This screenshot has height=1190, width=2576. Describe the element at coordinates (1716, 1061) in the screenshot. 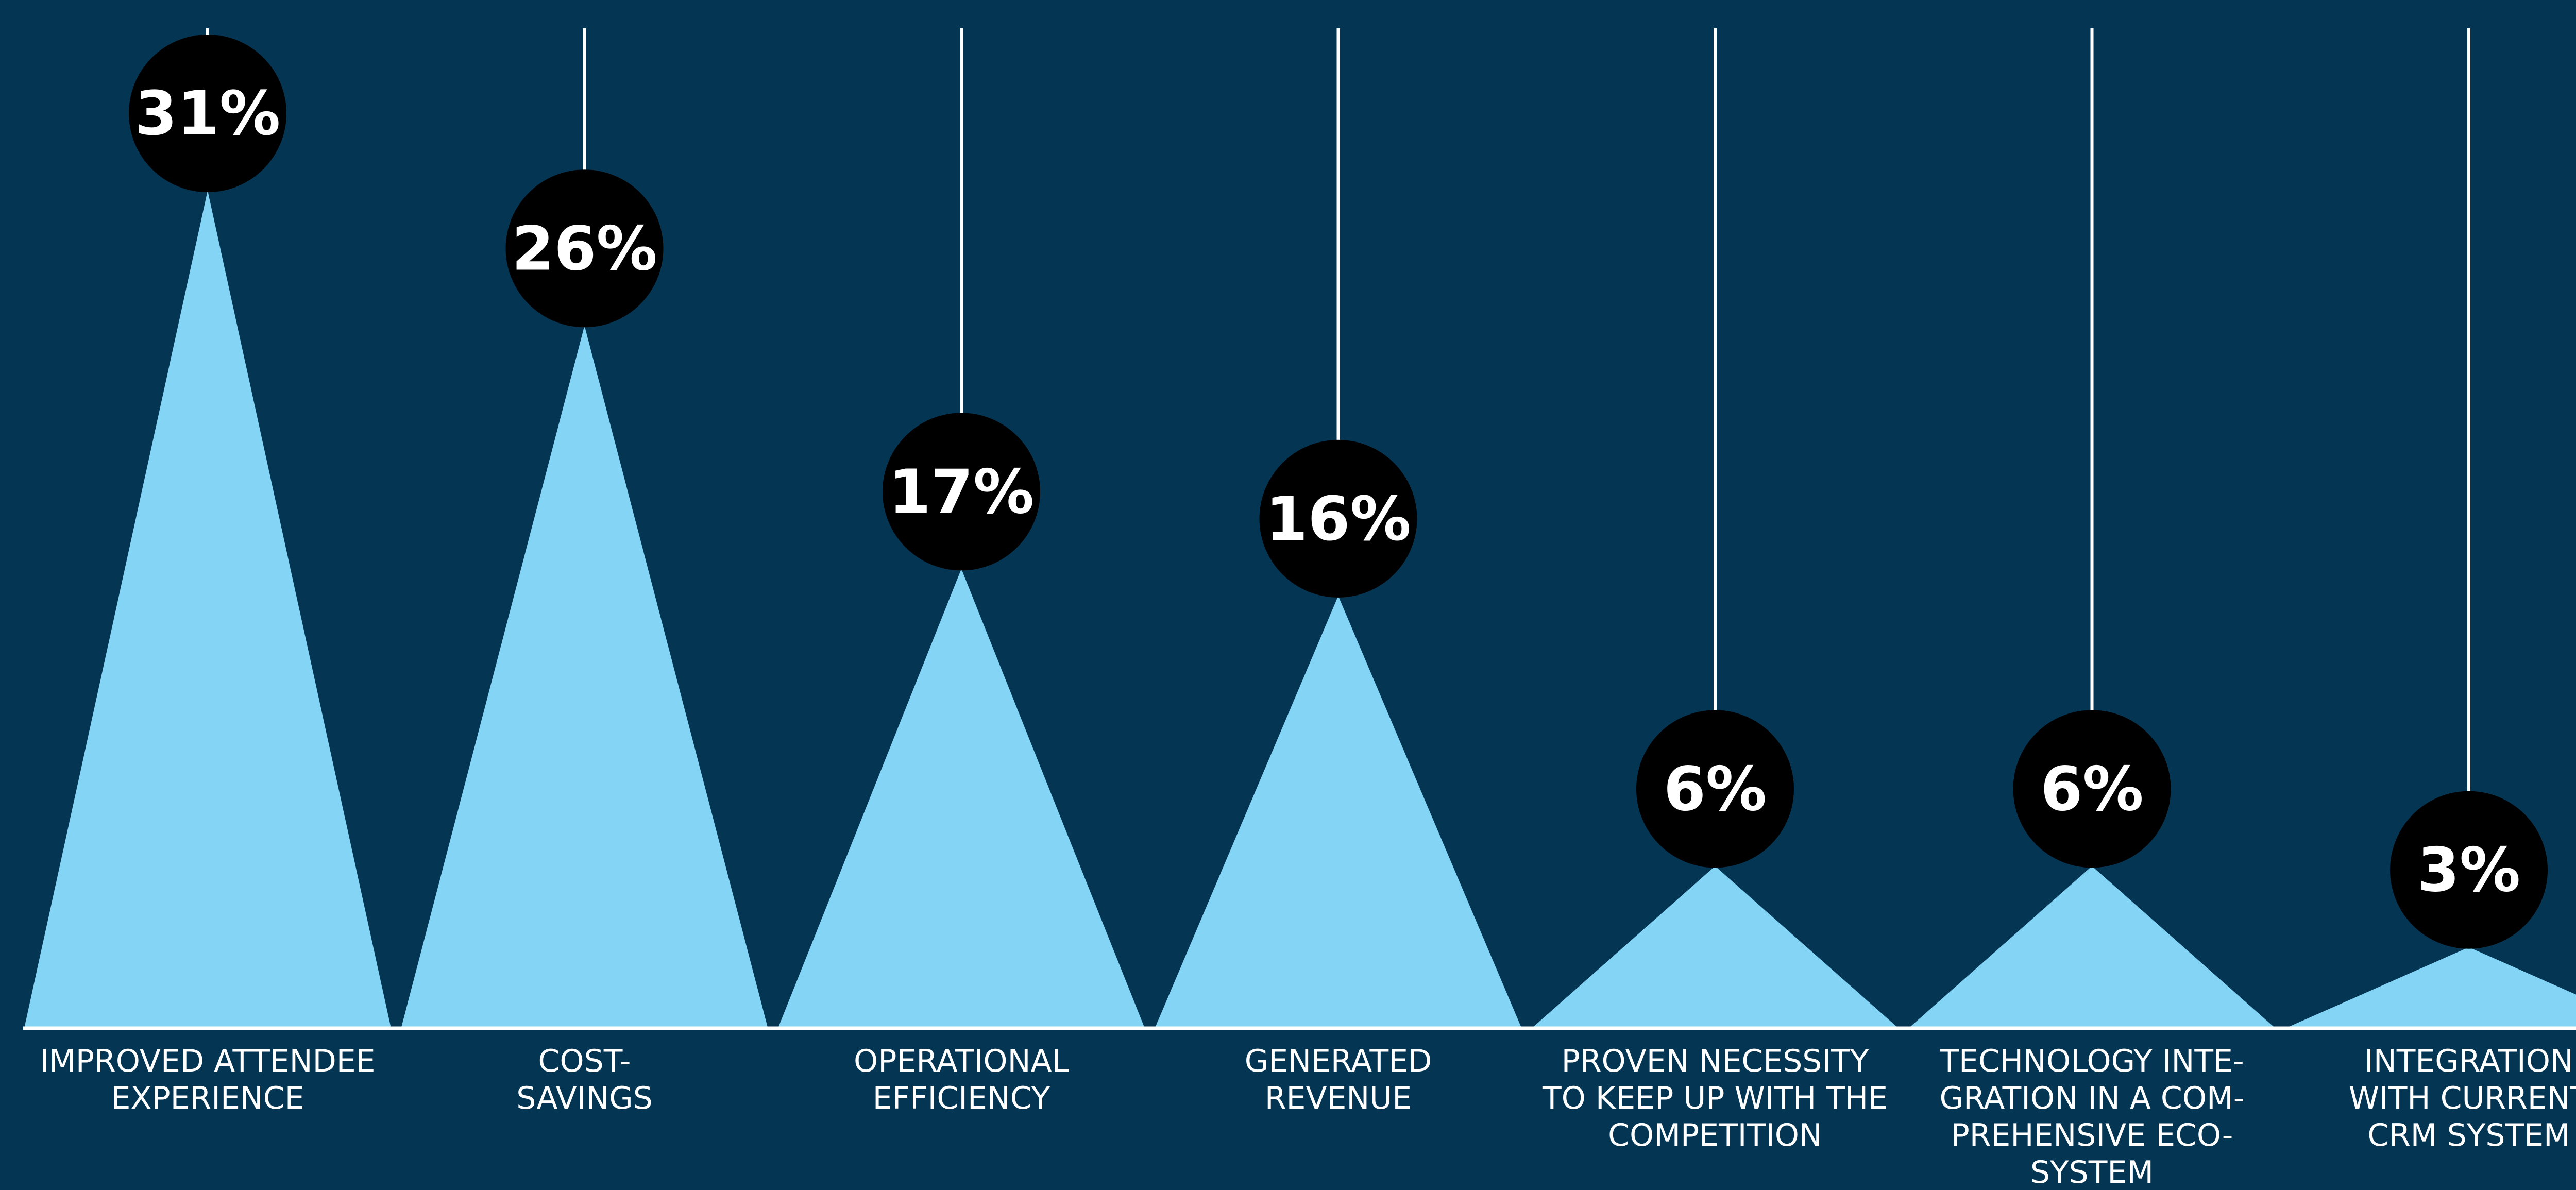

I see `category-label-line: PROVEN NECESSITY` at that location.